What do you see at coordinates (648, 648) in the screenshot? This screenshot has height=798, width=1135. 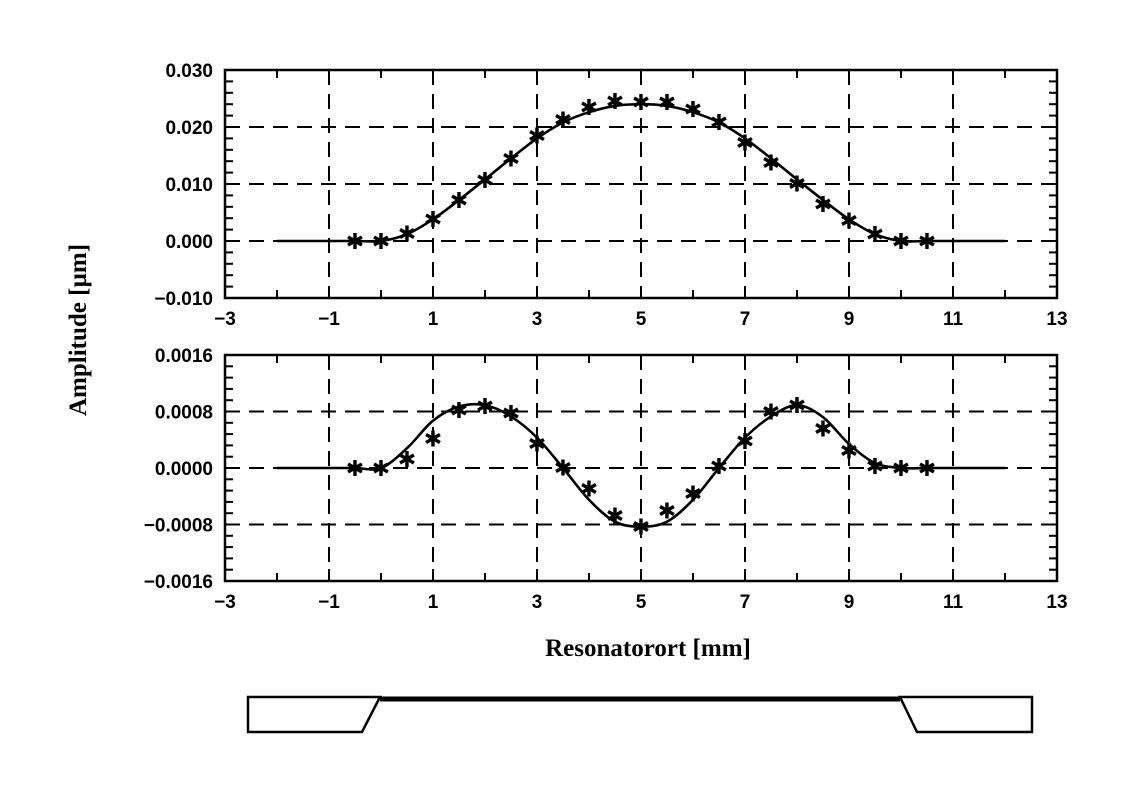 I see `x-axis-title: Resonatorort [mm]` at bounding box center [648, 648].